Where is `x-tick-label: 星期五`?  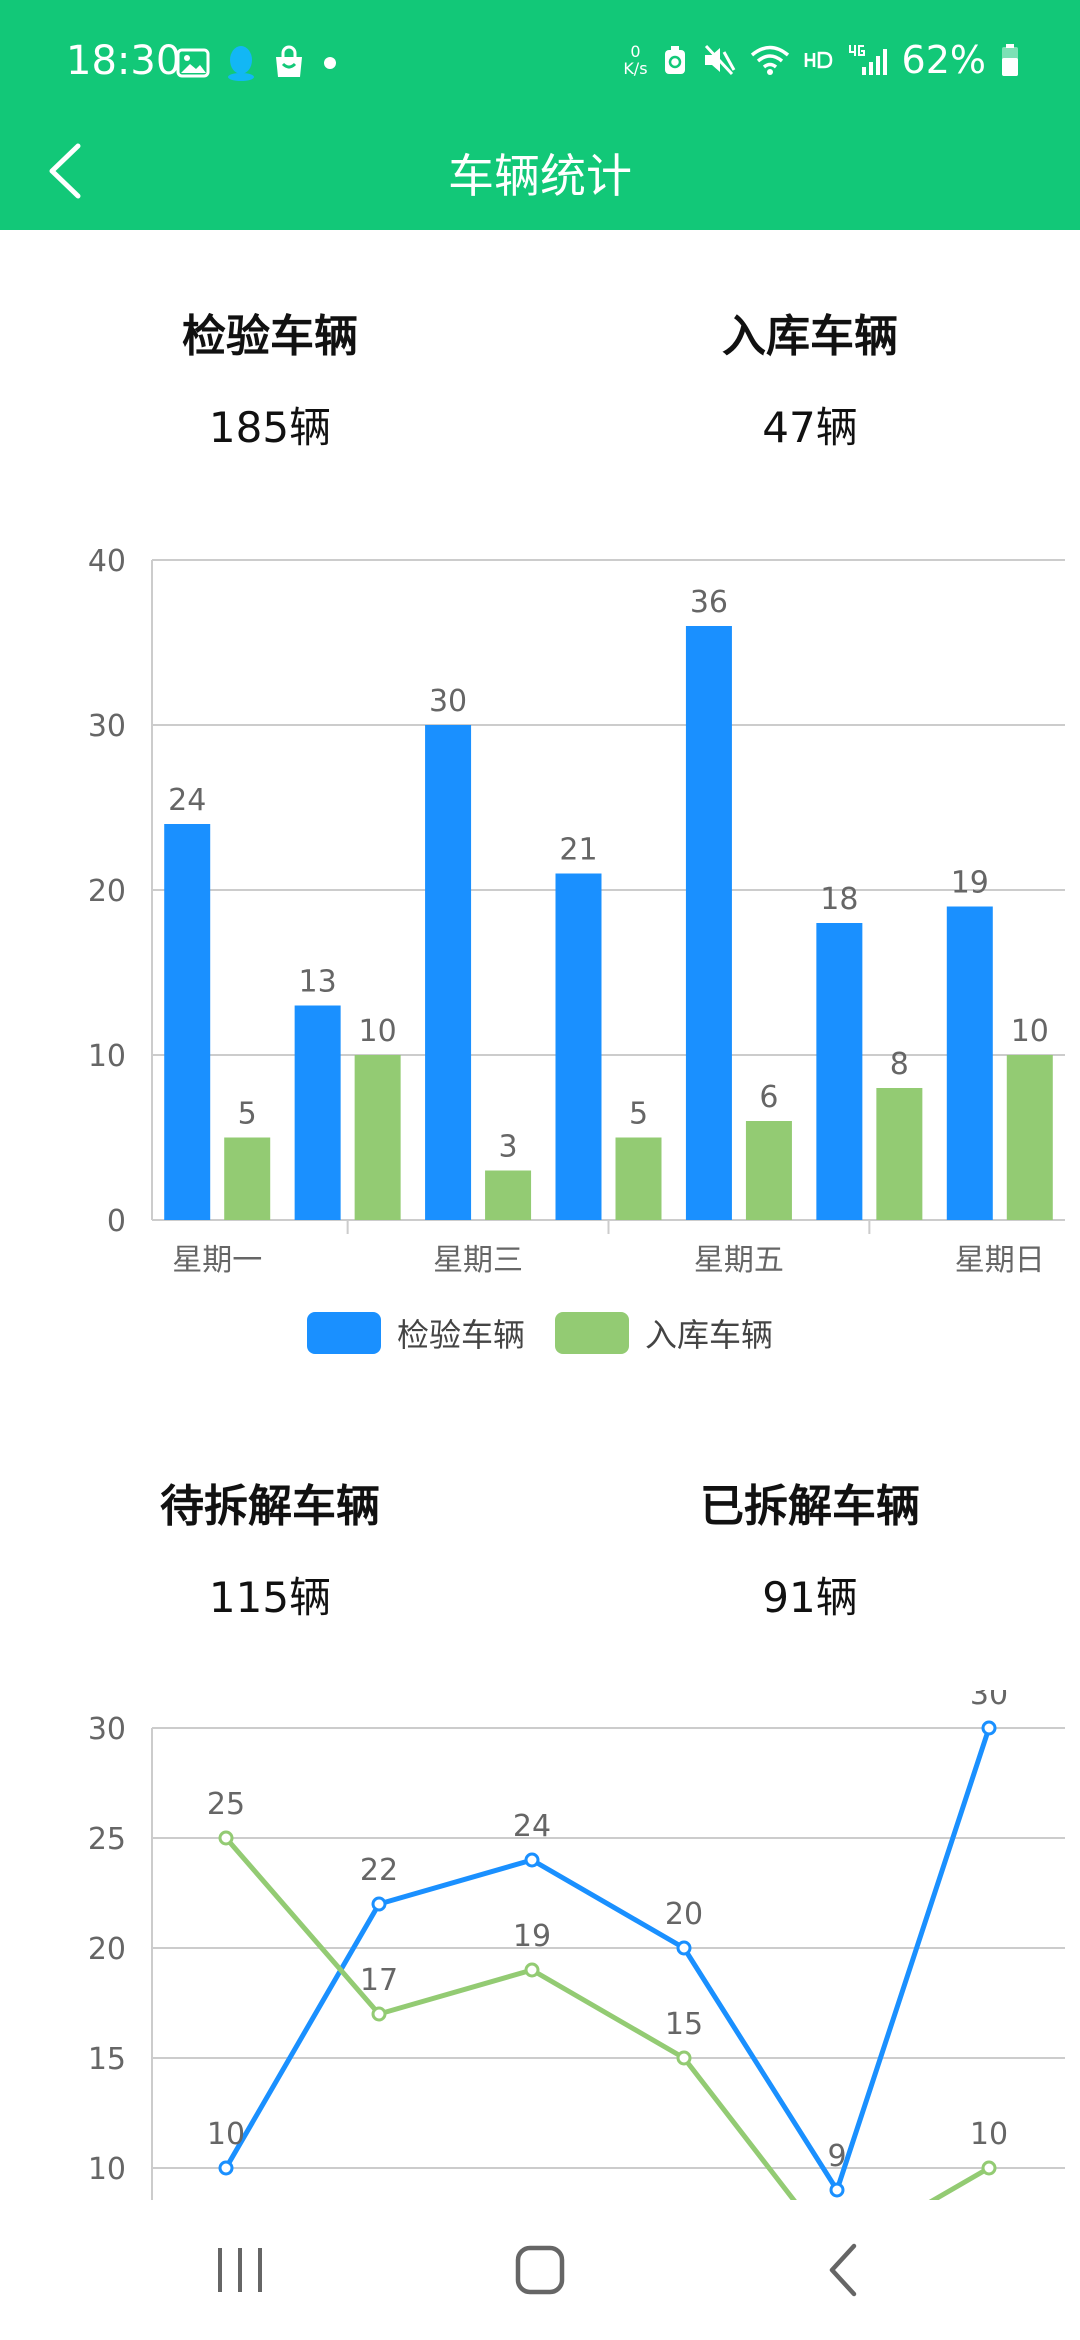
x-tick-label: 星期五 is located at coordinates (739, 1260).